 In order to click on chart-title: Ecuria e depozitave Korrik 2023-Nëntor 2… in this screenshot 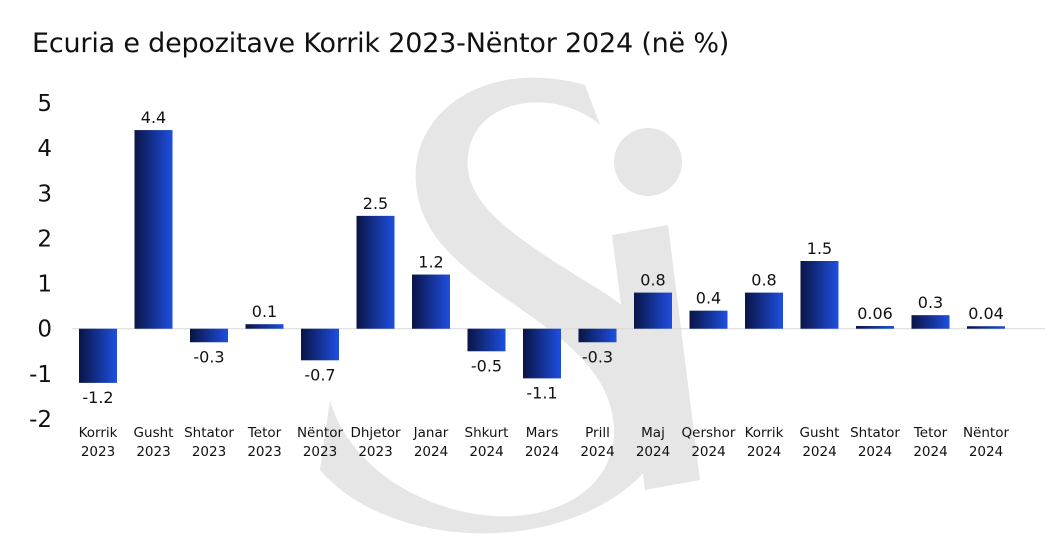, I will do `click(381, 43)`.